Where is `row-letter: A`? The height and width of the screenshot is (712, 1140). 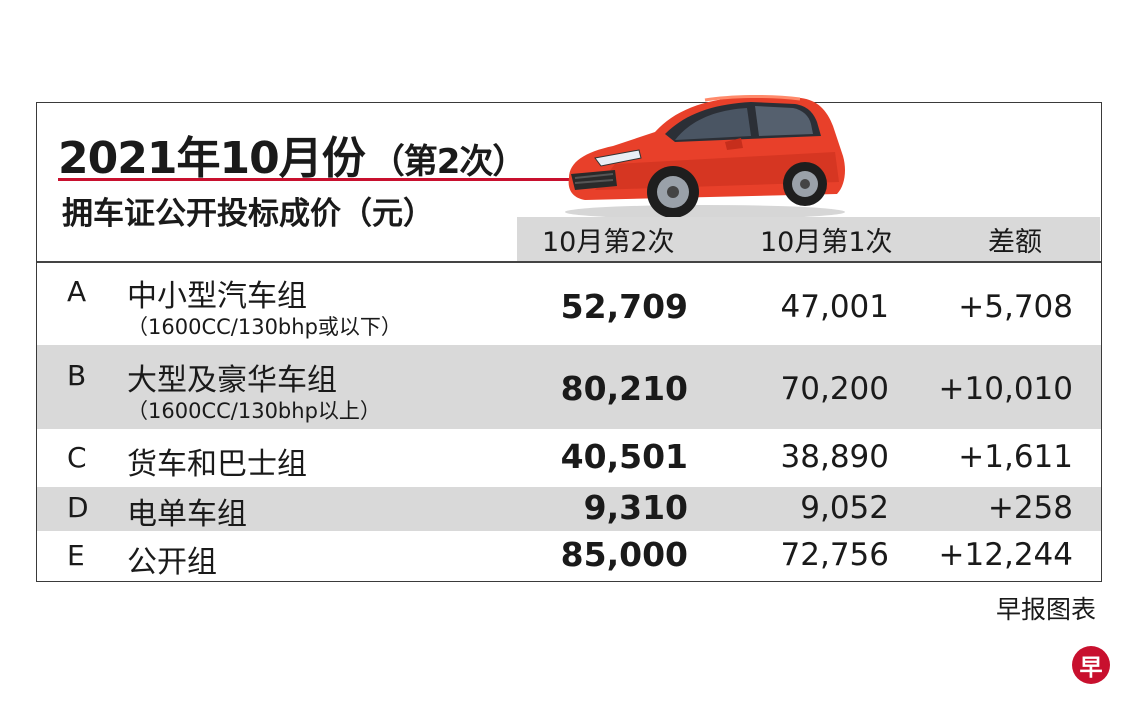
row-letter: A is located at coordinates (76, 291).